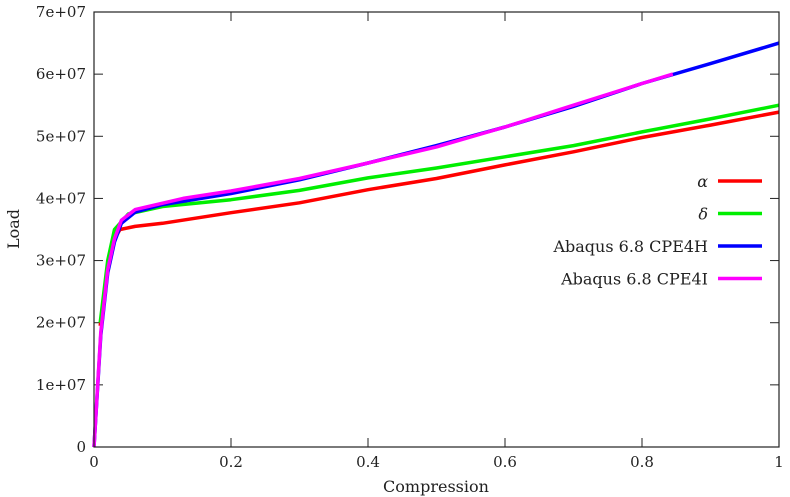 The image size is (790, 497). I want to click on y-tick-label: 5e+07, so click(61, 136).